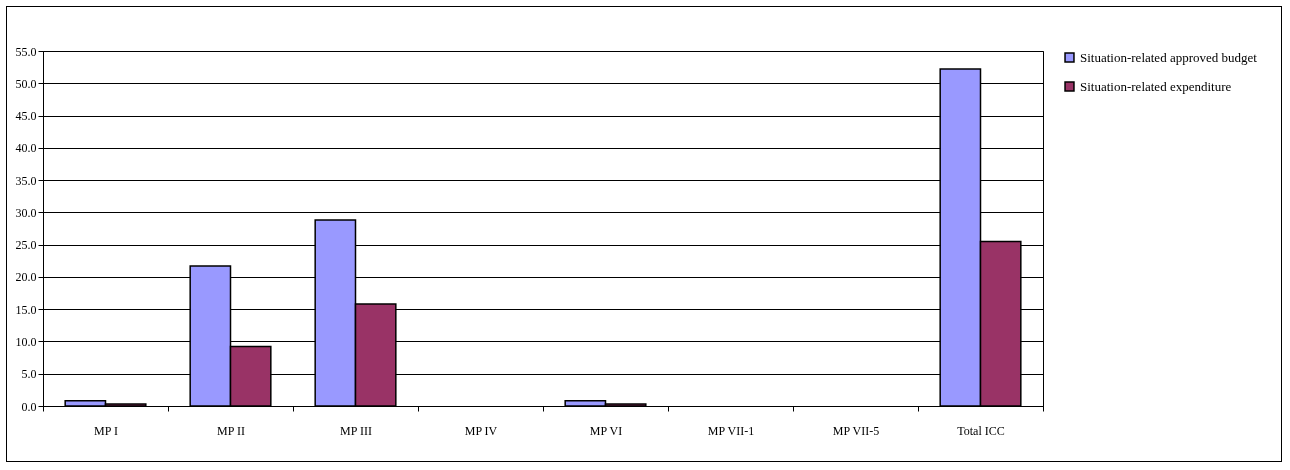  Describe the element at coordinates (26, 245) in the screenshot. I see `y-tick-label: 25.0` at that location.